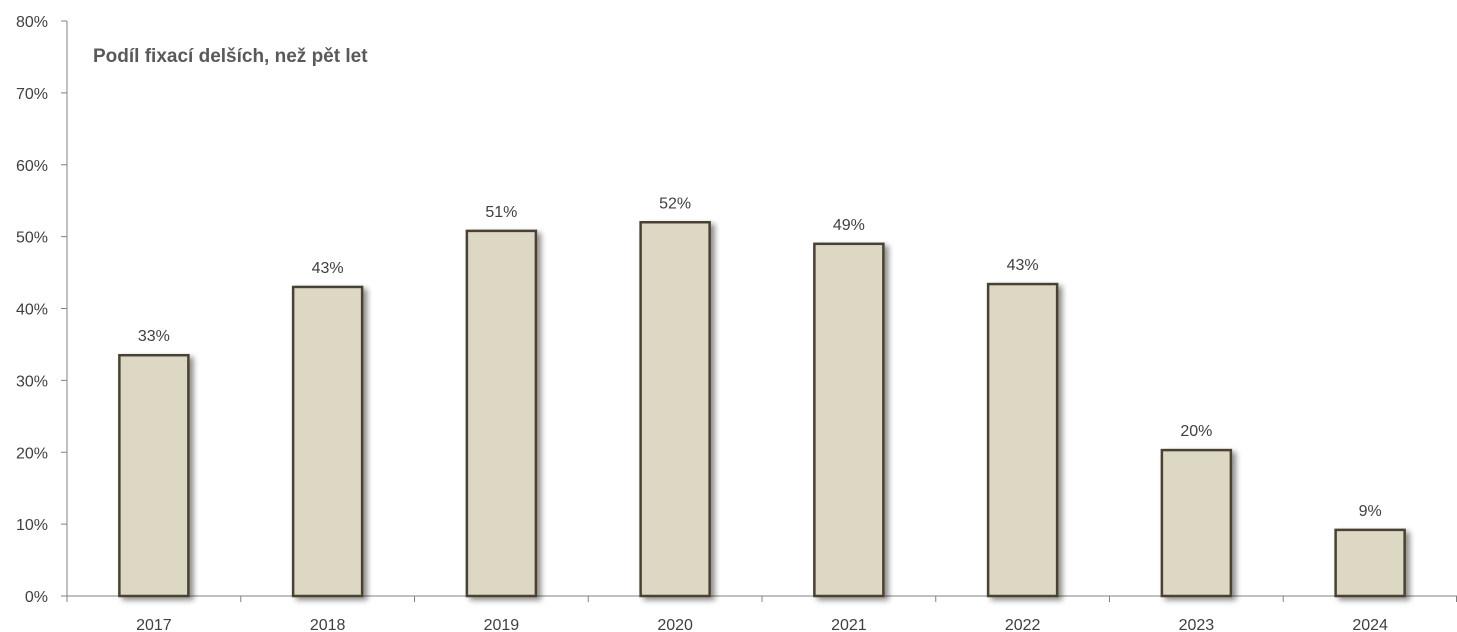 Image resolution: width=1457 pixels, height=632 pixels. I want to click on y-tick-label: 30%, so click(32, 381).